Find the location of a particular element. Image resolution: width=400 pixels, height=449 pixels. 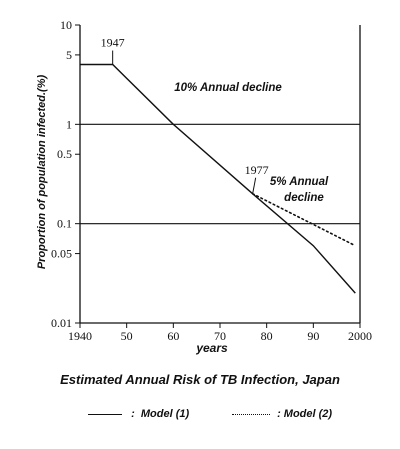

y-axis-label: Proportion of population infected.(%) is located at coordinates (42, 172).